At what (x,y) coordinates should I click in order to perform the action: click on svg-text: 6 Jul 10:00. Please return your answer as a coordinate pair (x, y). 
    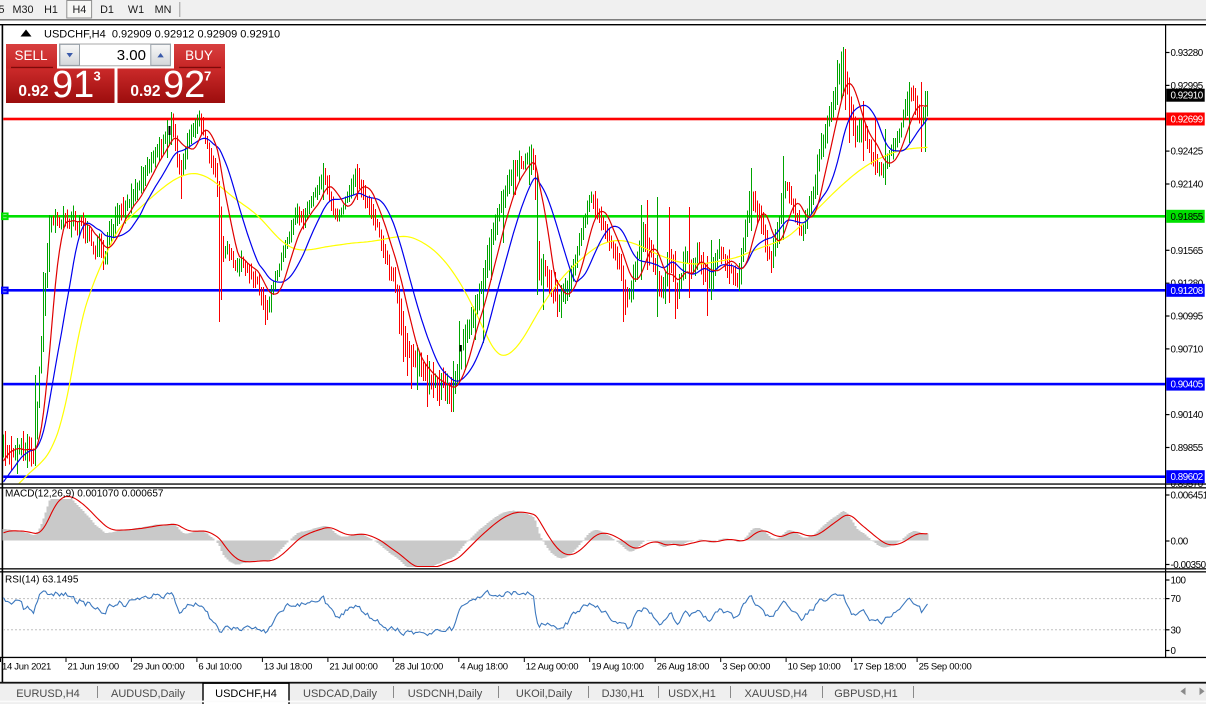
    Looking at the image, I should click on (219, 667).